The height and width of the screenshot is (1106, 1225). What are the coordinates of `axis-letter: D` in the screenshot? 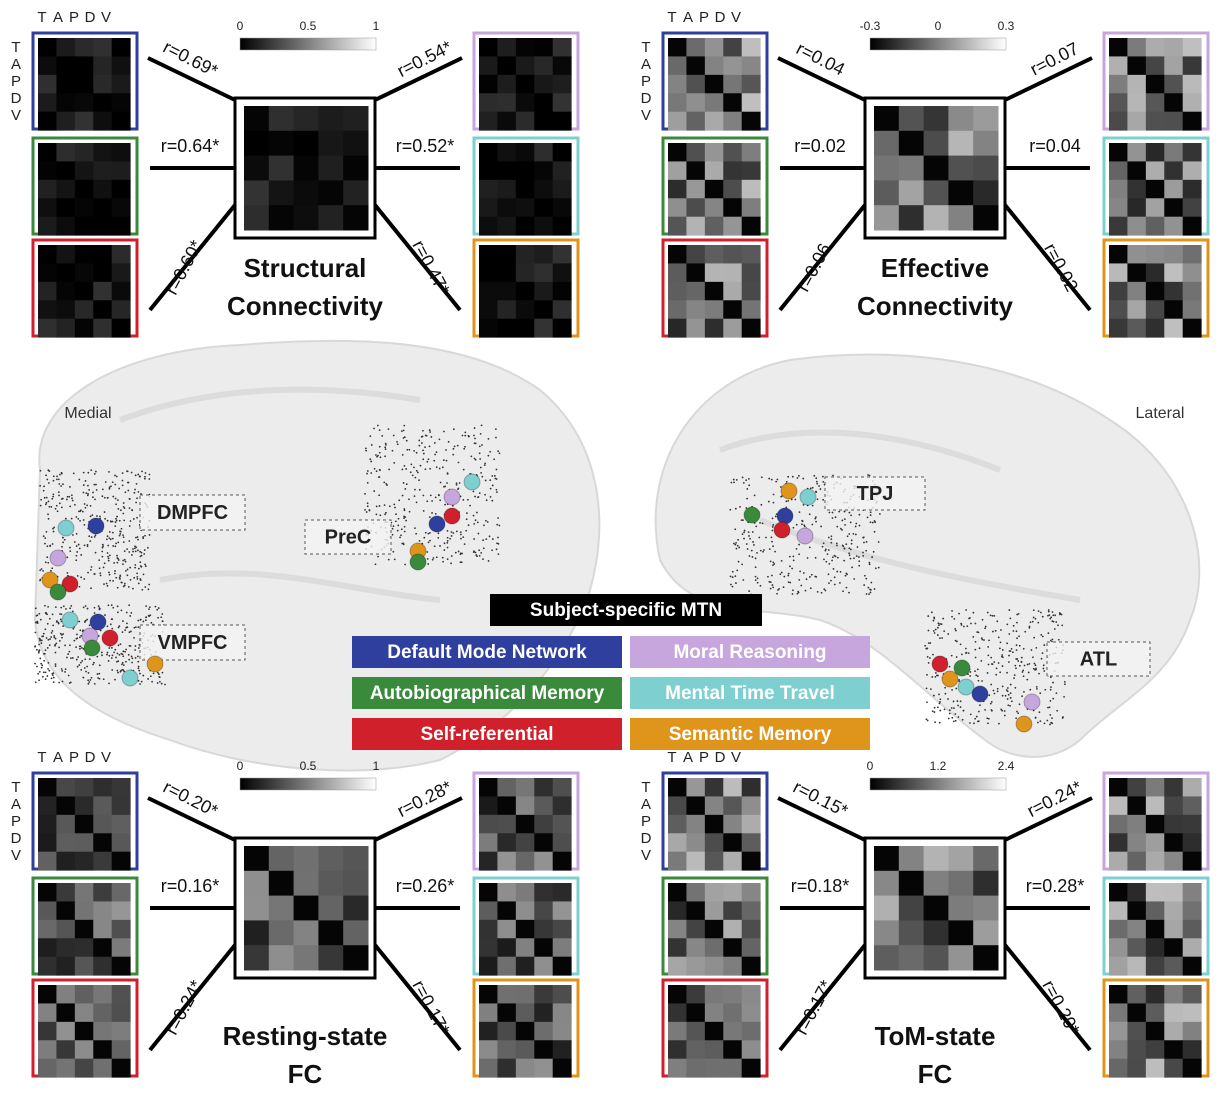 It's located at (720, 17).